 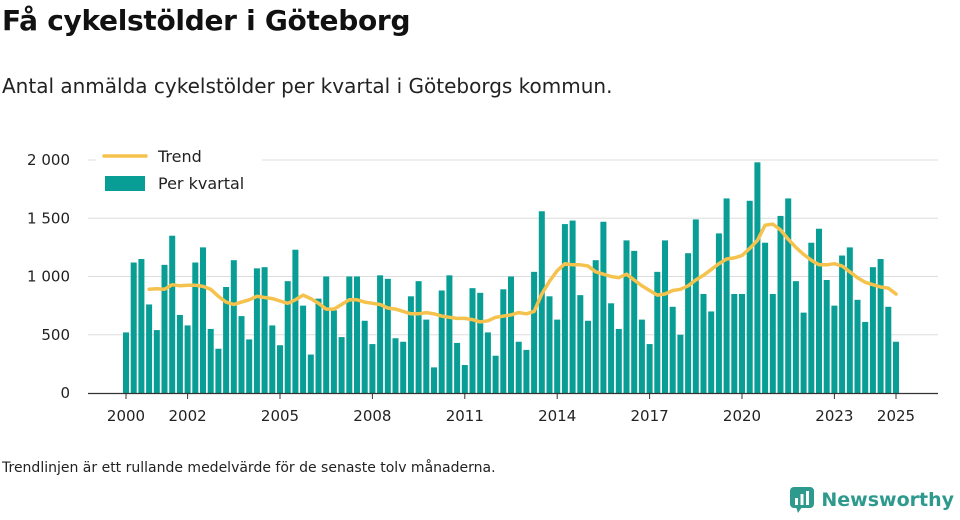 What do you see at coordinates (834, 416) in the screenshot?
I see `x-tick-label: 2023` at bounding box center [834, 416].